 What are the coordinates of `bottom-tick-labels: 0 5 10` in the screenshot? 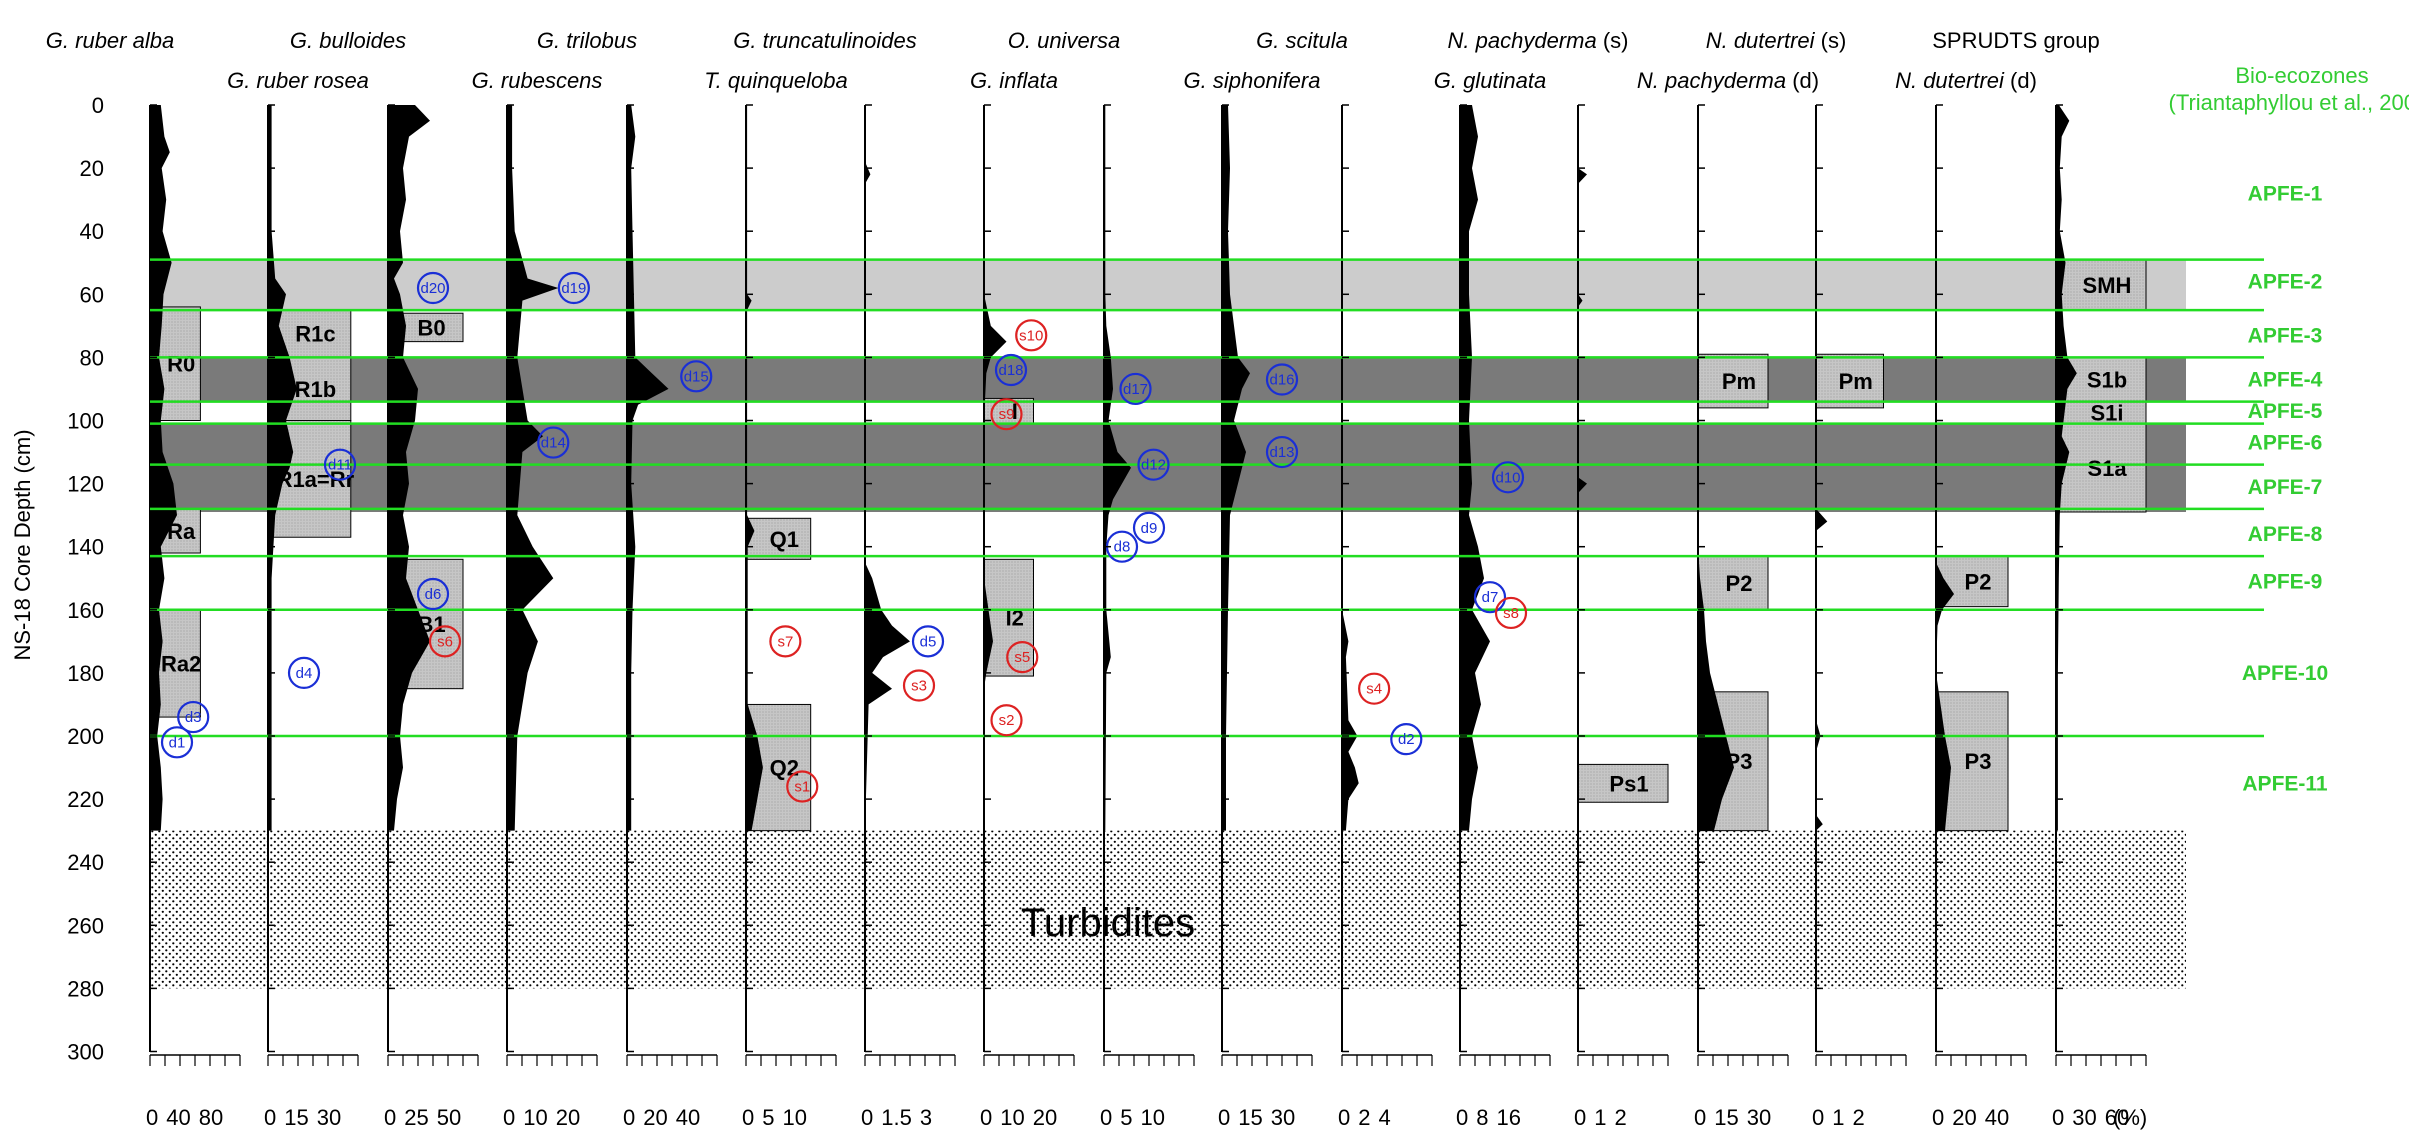 It's located at (1132, 1117).